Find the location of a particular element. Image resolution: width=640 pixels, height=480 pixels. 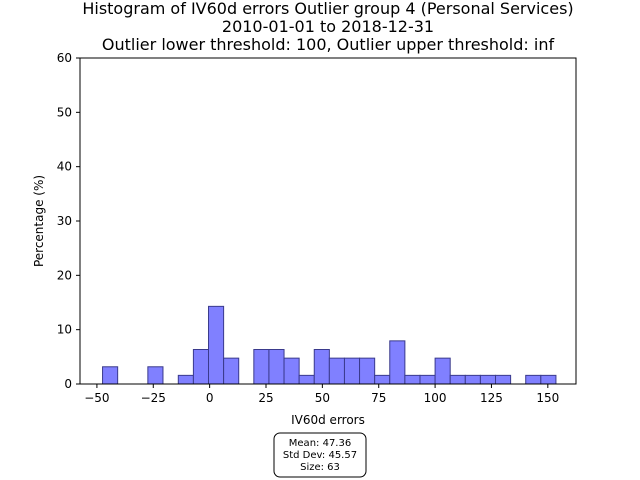

y-tick-label: 40 is located at coordinates (64, 167).